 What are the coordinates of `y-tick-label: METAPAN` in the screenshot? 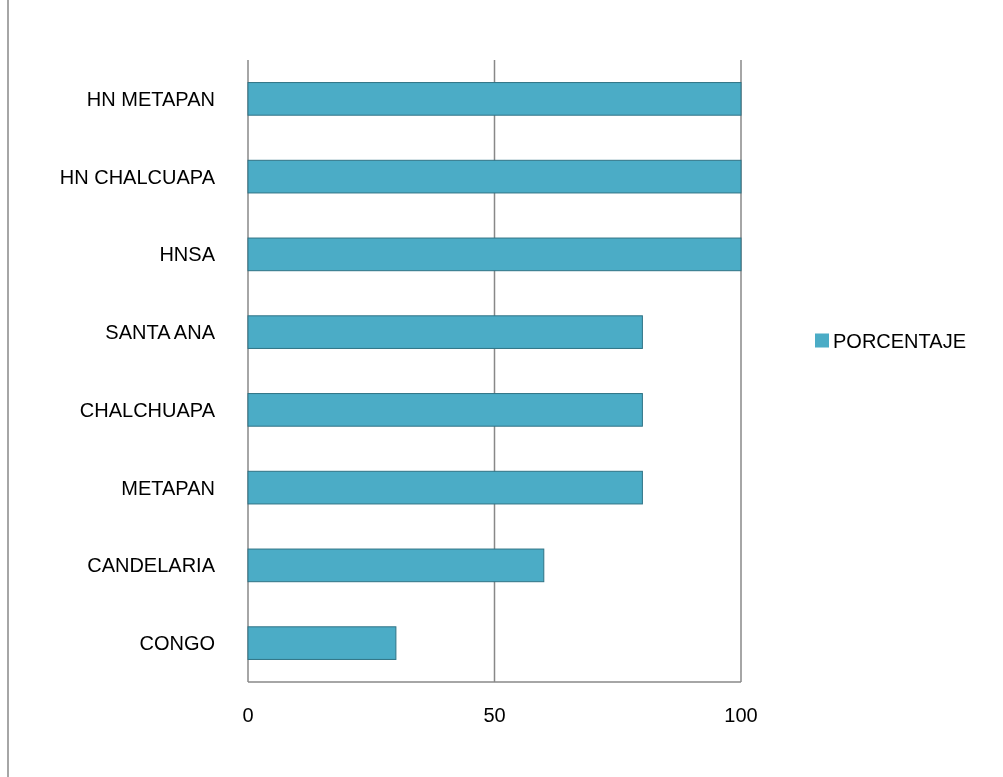 It's located at (168, 487).